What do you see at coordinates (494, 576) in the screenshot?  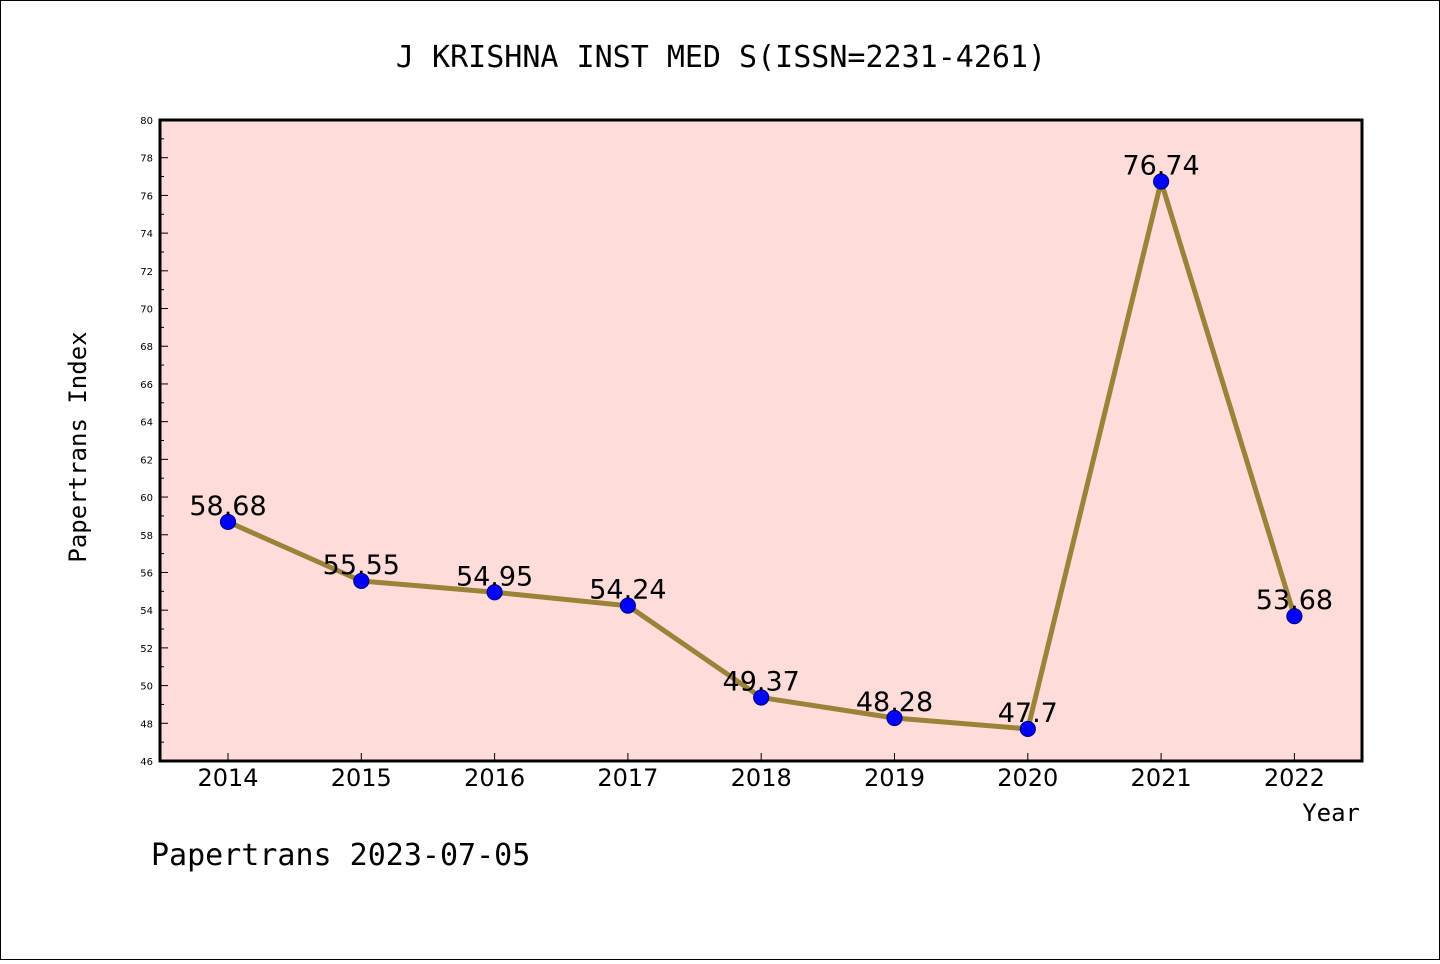 I see `data-label: 54.95` at bounding box center [494, 576].